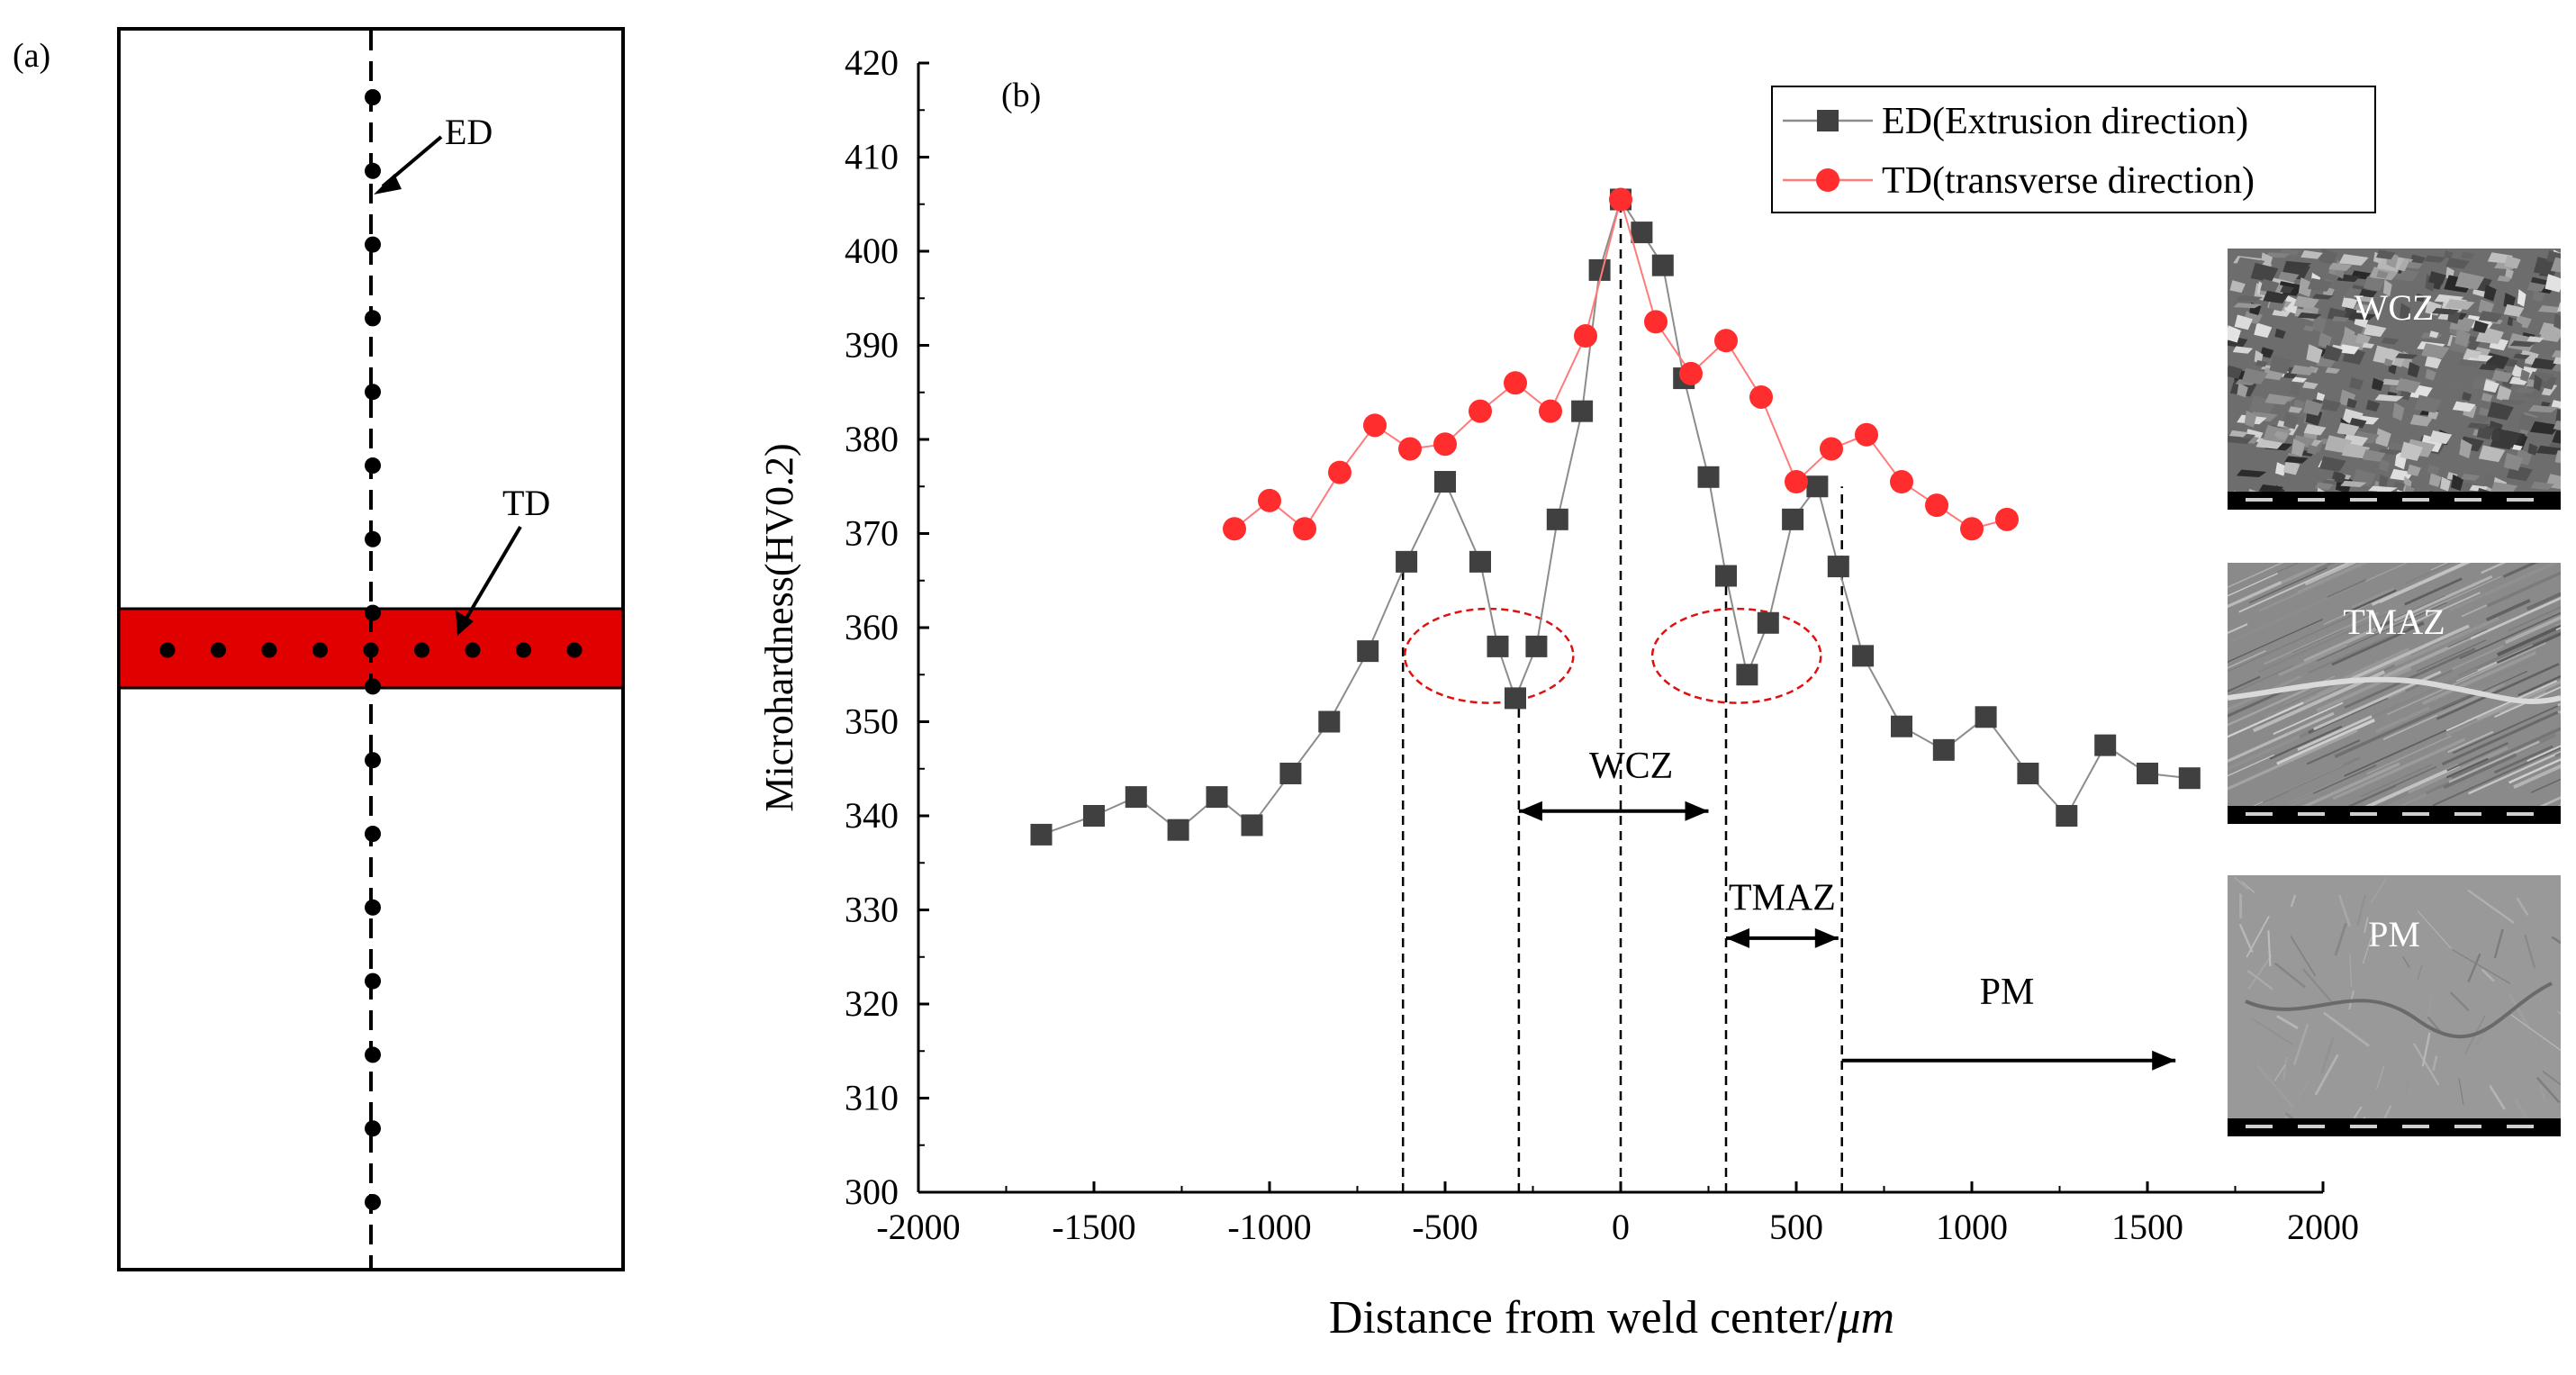 The image size is (2576, 1375). Describe the element at coordinates (2394, 1005) in the screenshot. I see `micrograph-pm-image` at that location.